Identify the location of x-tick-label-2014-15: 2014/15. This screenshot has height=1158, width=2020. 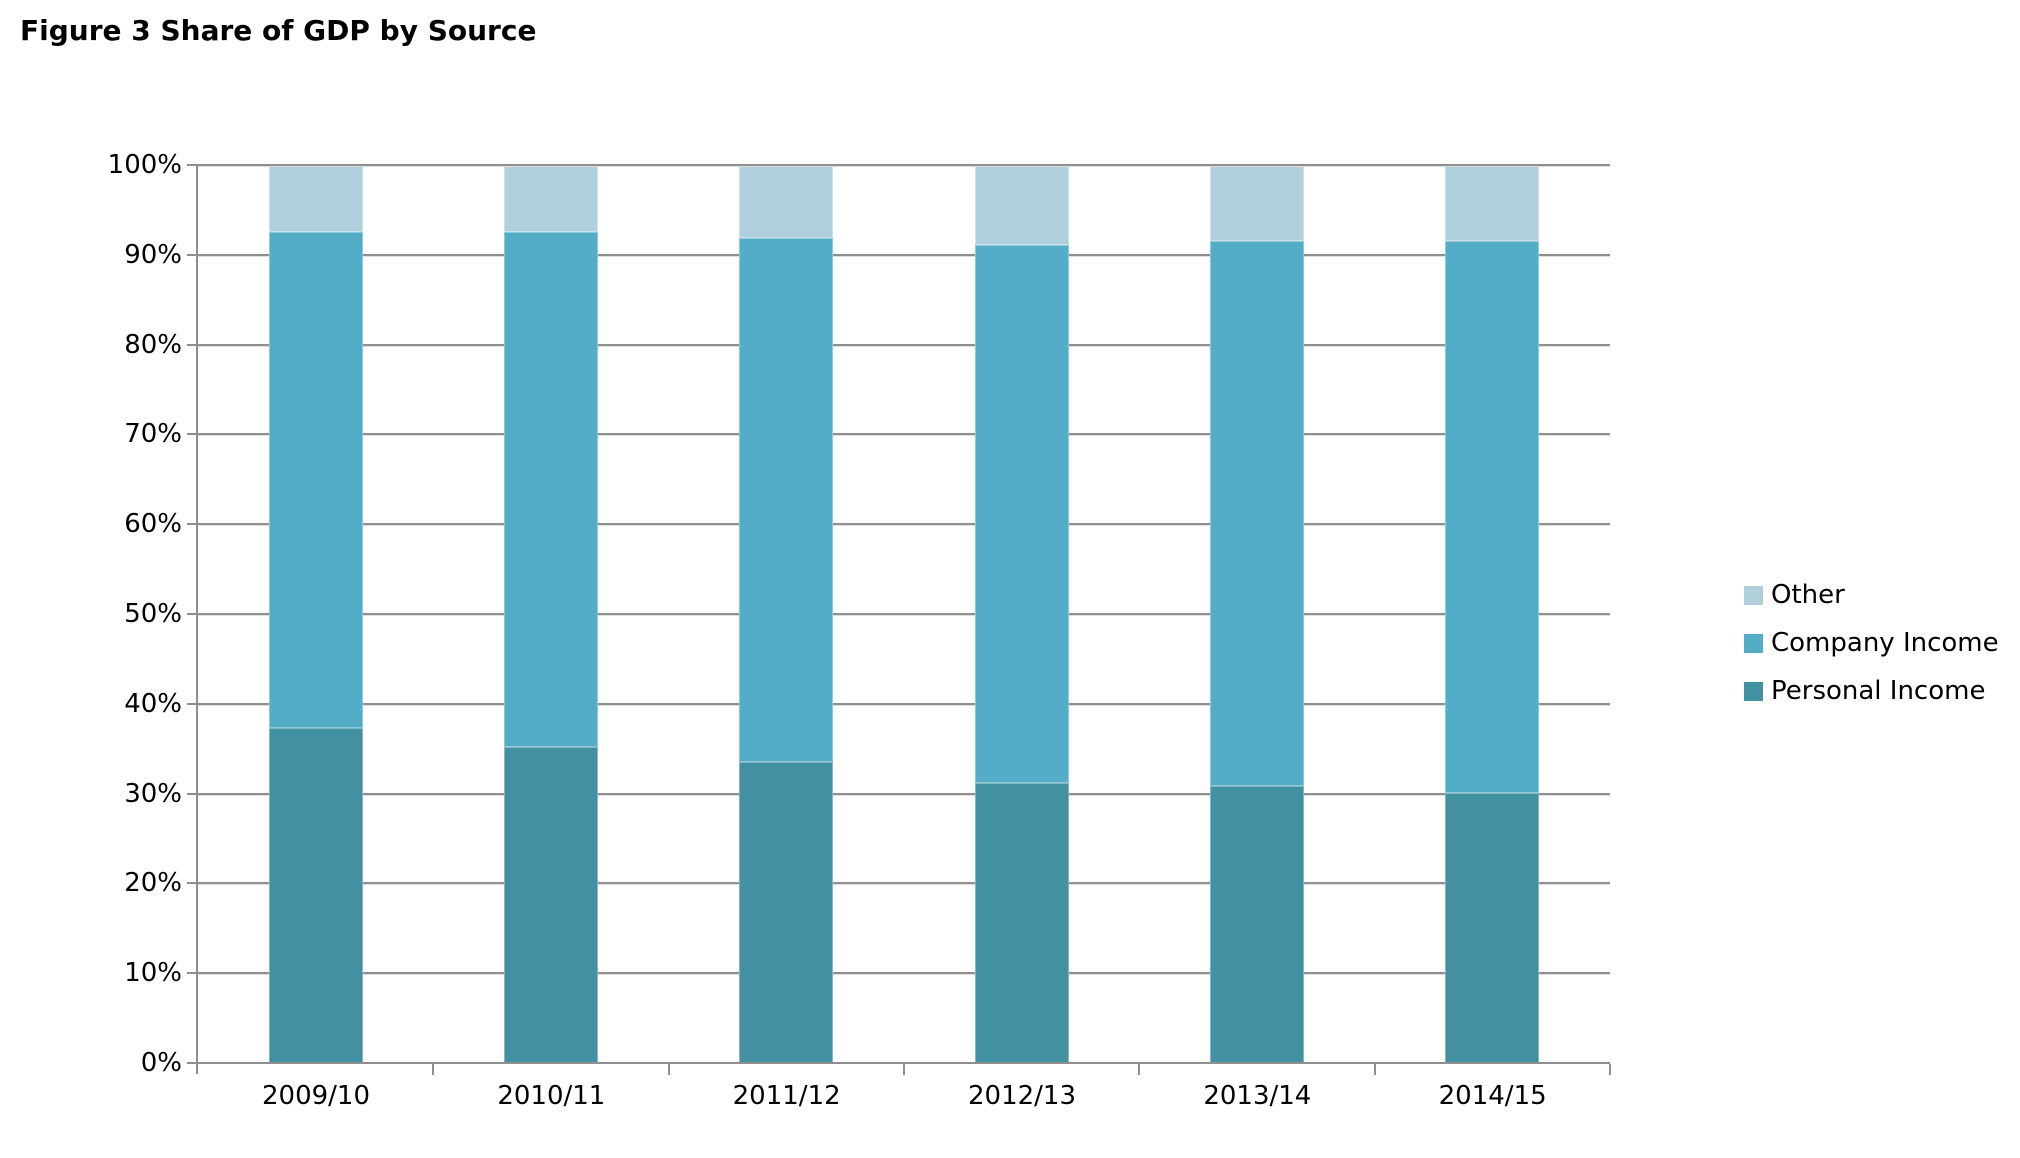
(1492, 1096).